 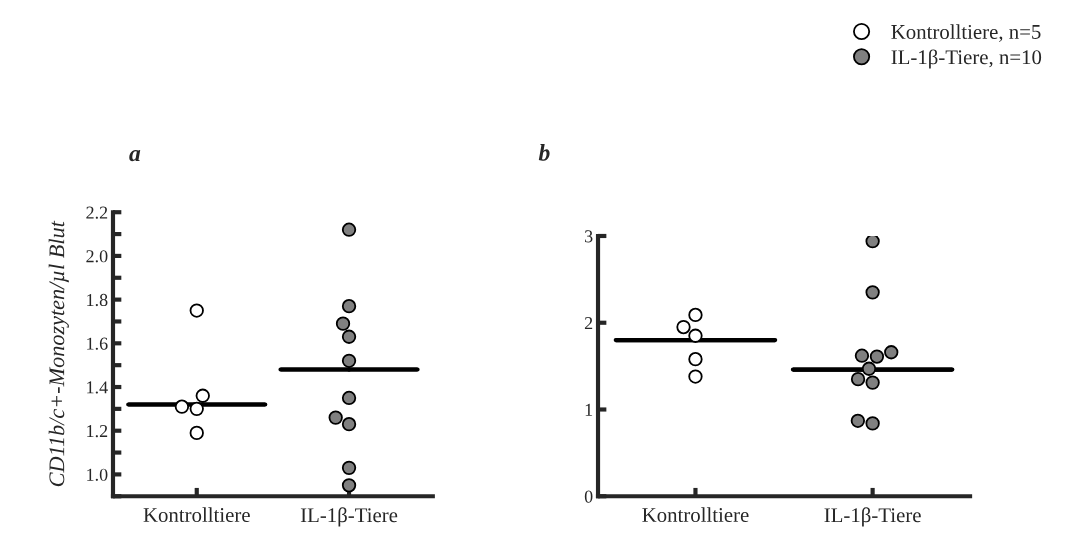 I want to click on y-axis-title: CD11b/c+-Monozyten/µl Blut, so click(x=58, y=353).